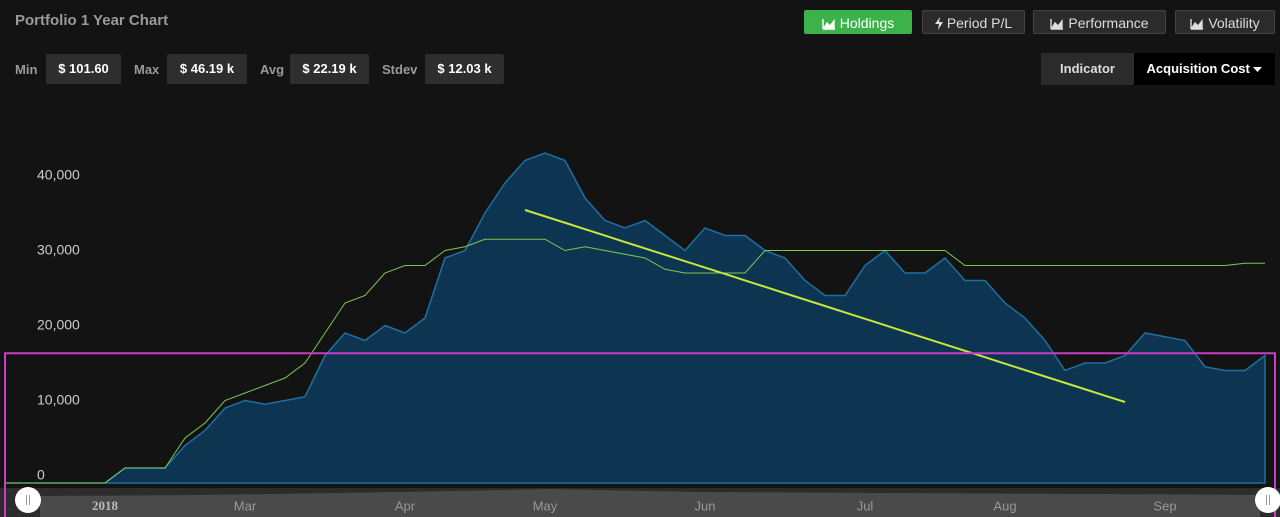  What do you see at coordinates (867, 23) in the screenshot?
I see `tab-label: Holdings` at bounding box center [867, 23].